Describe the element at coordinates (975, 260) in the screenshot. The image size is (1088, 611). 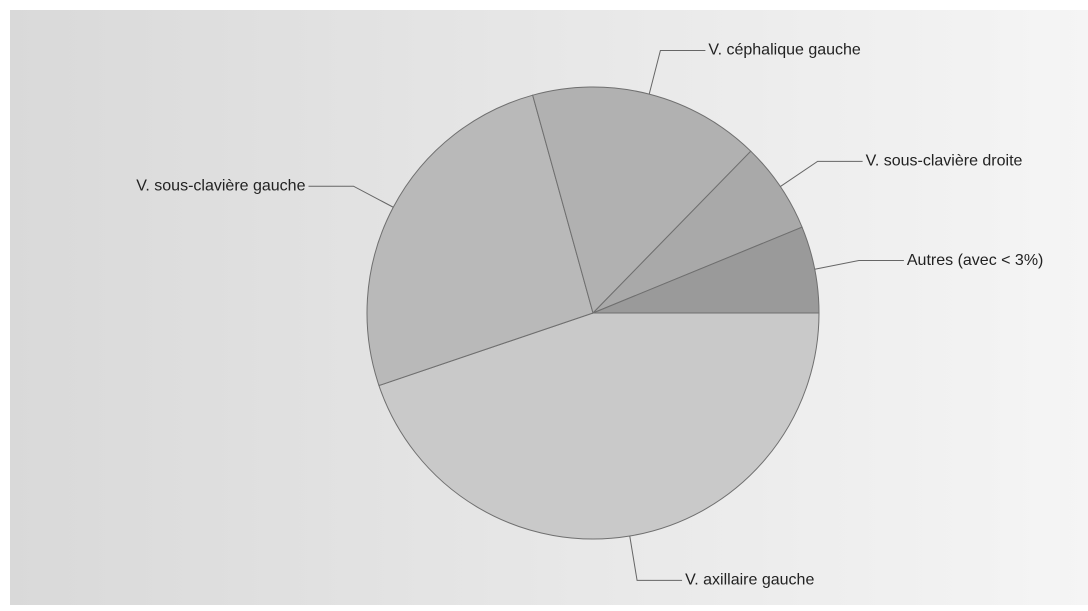
I see `slice-label: Autres (avec < 3%)` at that location.